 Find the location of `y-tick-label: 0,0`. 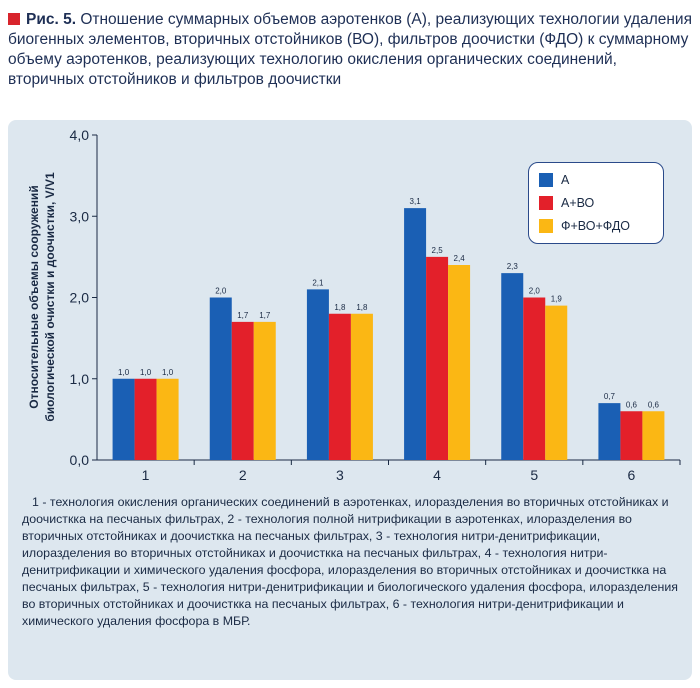

y-tick-label: 0,0 is located at coordinates (80, 460).